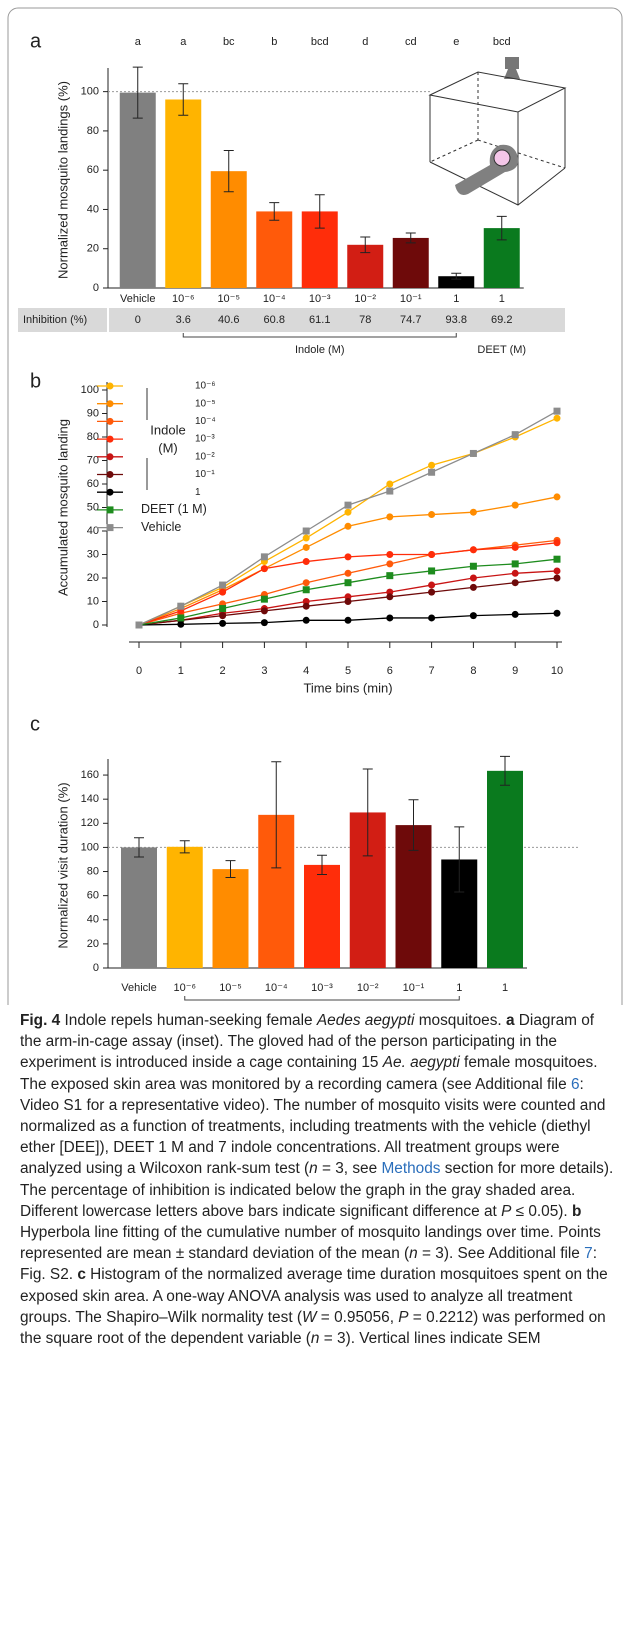 Image resolution: width=630 pixels, height=1646 pixels. I want to click on caption-italic: W, so click(309, 1317).